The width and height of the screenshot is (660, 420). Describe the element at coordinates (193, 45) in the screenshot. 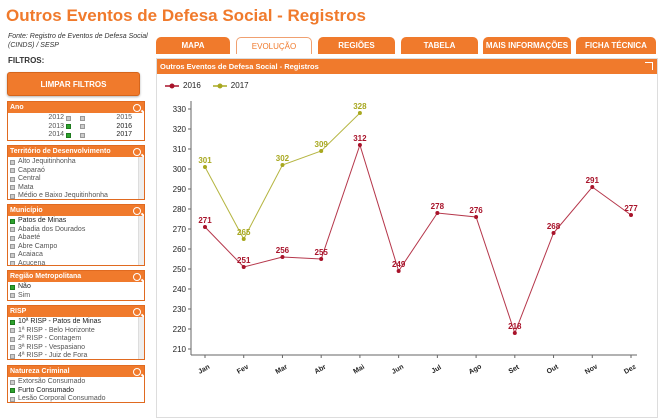

I see `tab-1: MAPA` at that location.